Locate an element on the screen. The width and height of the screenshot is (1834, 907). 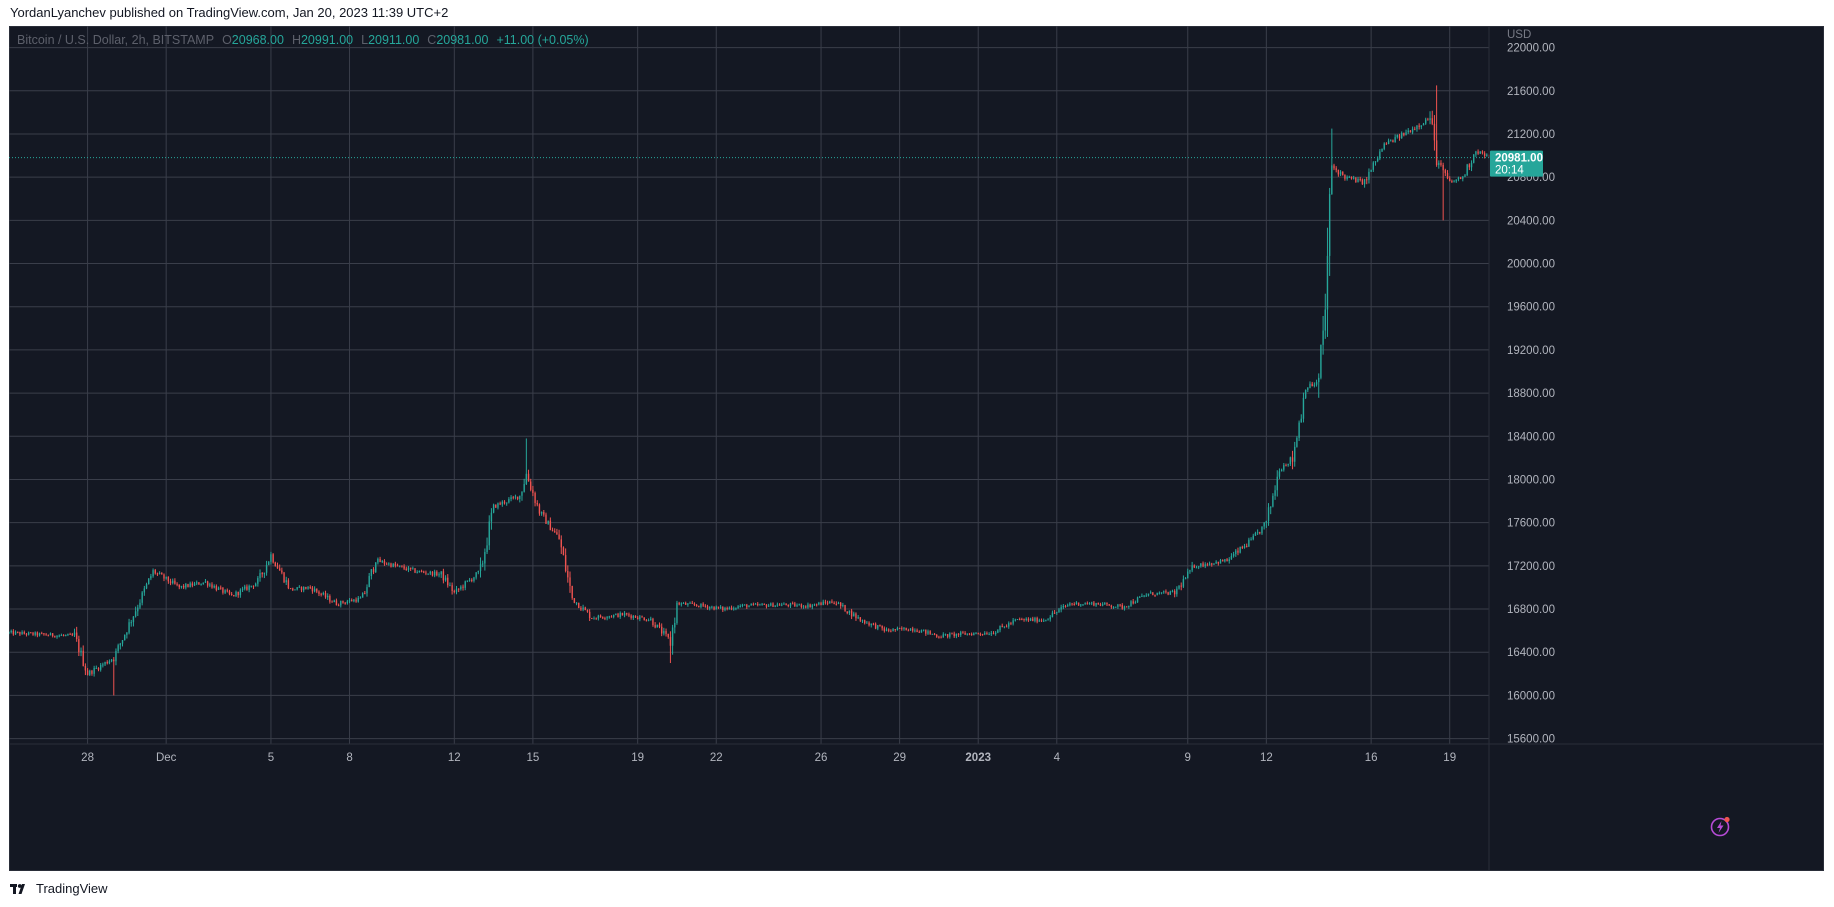
price-tick-label: 21600.00 is located at coordinates (1531, 92).